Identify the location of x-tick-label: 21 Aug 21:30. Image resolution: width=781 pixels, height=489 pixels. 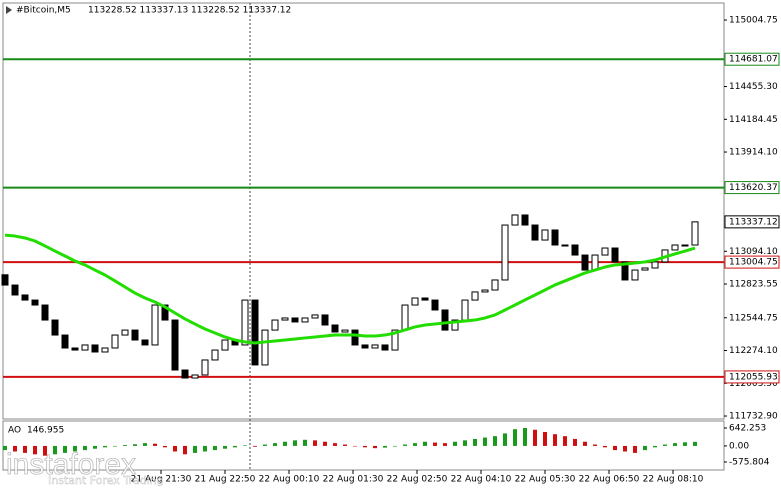
(161, 480).